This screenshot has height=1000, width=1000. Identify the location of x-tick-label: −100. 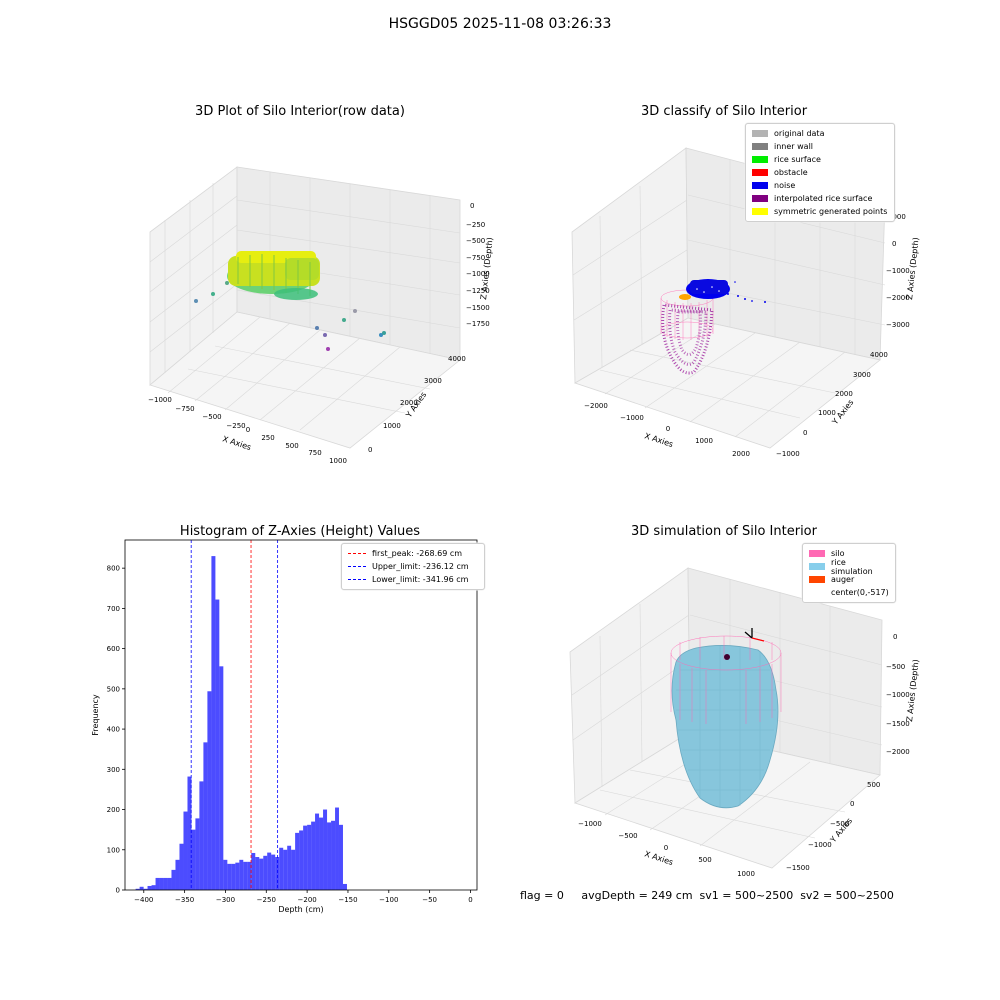
(388, 900).